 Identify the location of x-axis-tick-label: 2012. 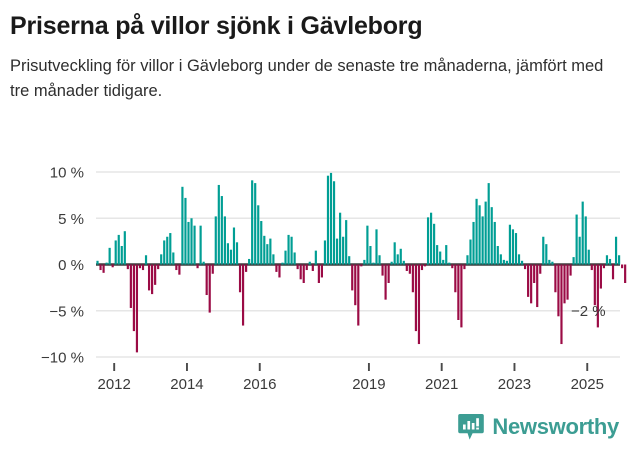
(114, 384).